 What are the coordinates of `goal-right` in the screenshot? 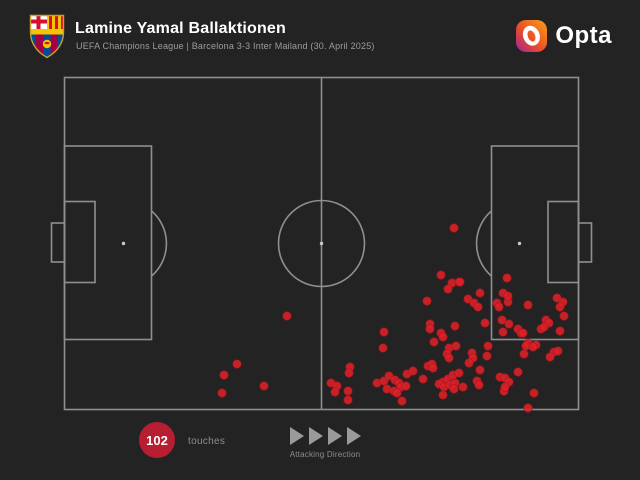 It's located at (585, 242).